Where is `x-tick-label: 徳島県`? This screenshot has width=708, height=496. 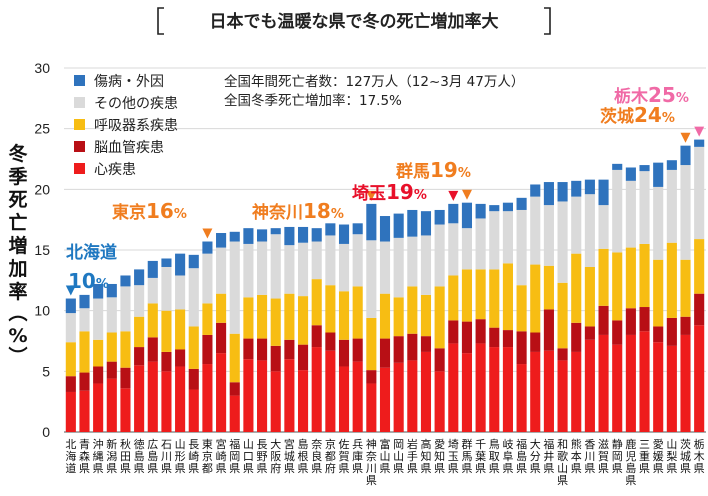 x-tick-label: 徳島県 is located at coordinates (139, 456).